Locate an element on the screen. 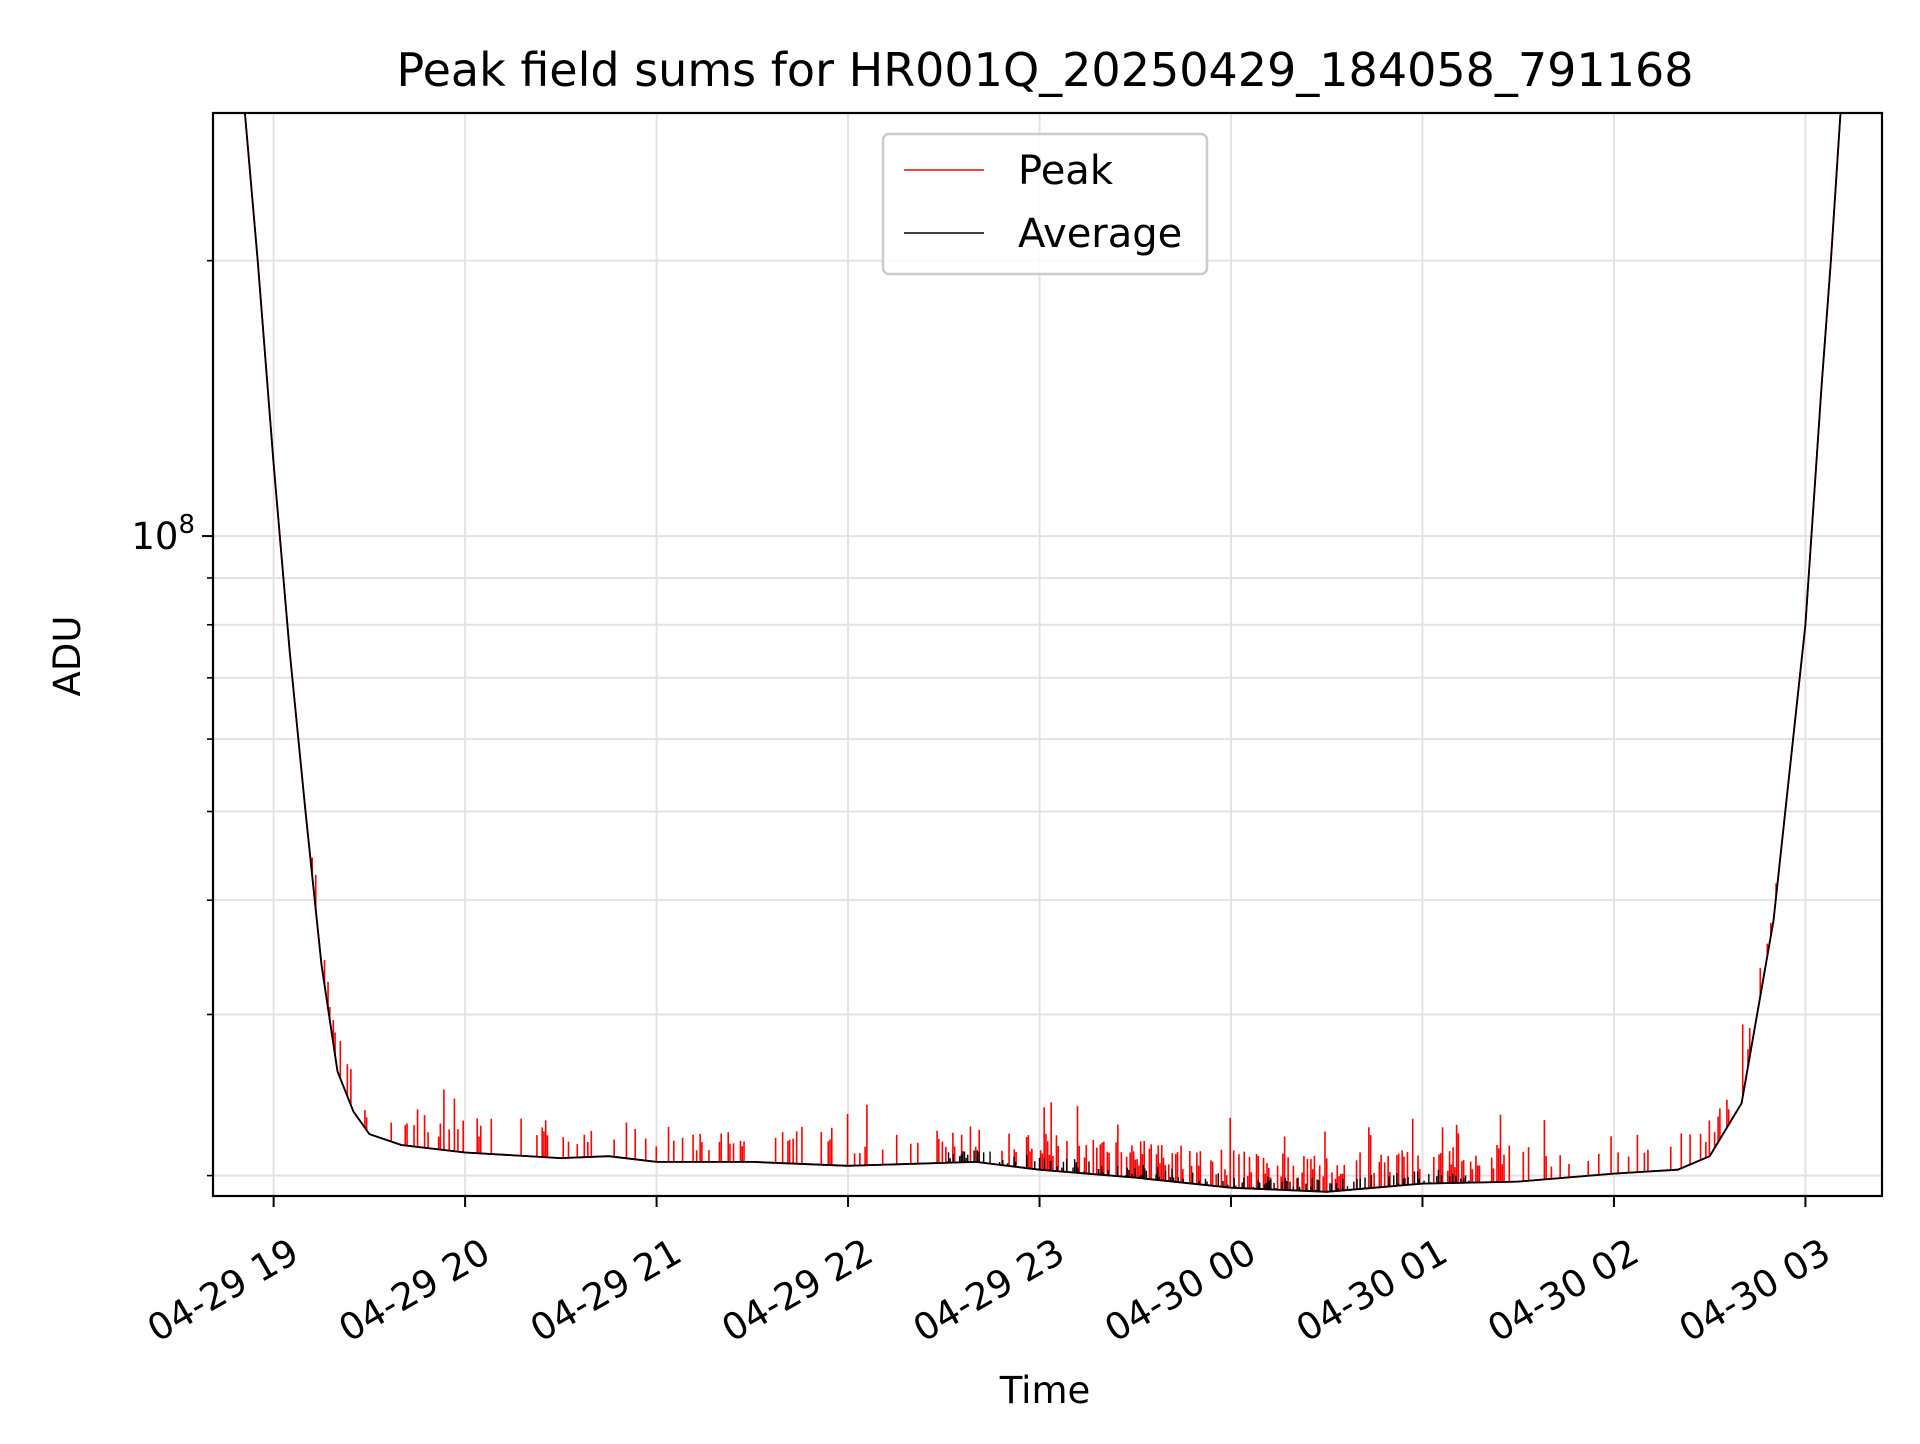 The height and width of the screenshot is (1444, 1920). y-axis-label: ADU is located at coordinates (67, 656).